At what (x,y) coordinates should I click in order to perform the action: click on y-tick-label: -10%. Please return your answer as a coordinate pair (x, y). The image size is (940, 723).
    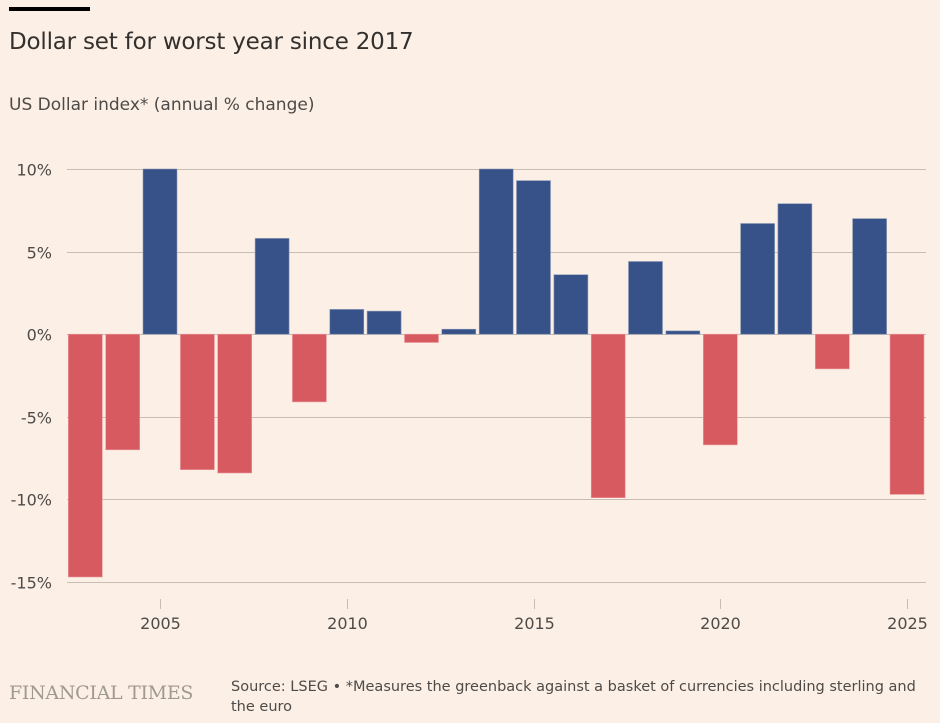
    Looking at the image, I should click on (31, 500).